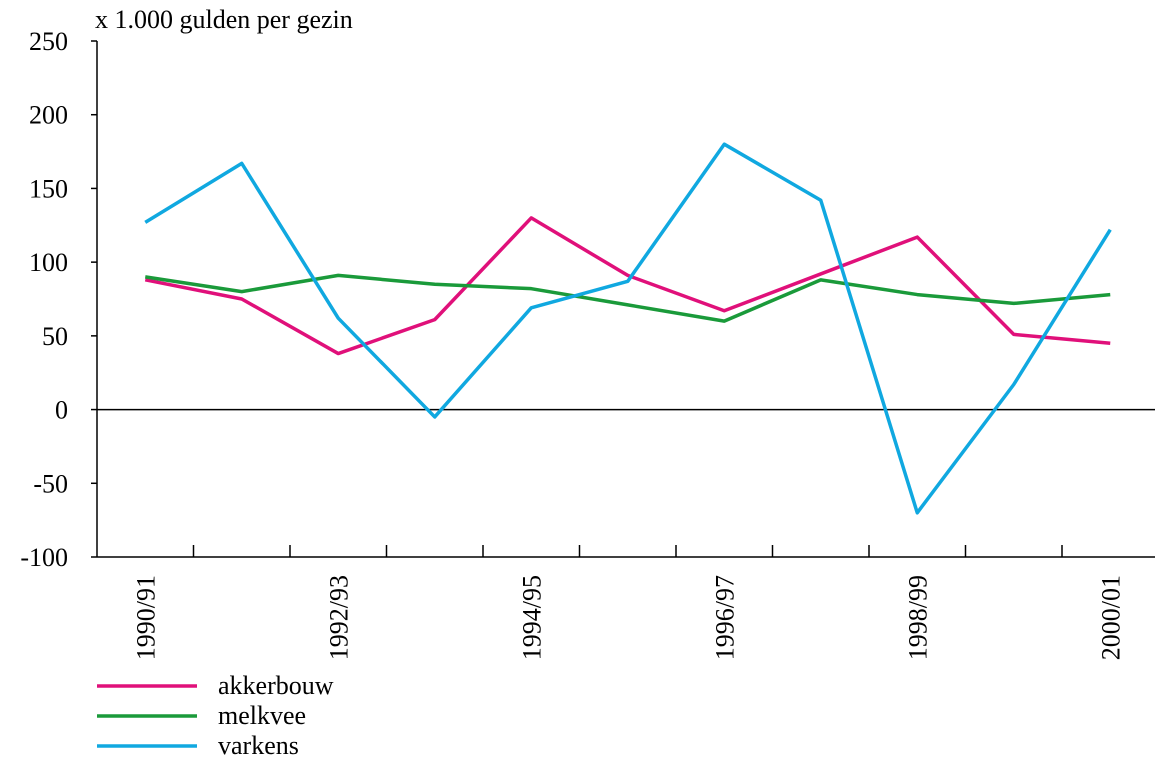 This screenshot has width=1155, height=760. What do you see at coordinates (48, 115) in the screenshot?
I see `y-tick-label: 200` at bounding box center [48, 115].